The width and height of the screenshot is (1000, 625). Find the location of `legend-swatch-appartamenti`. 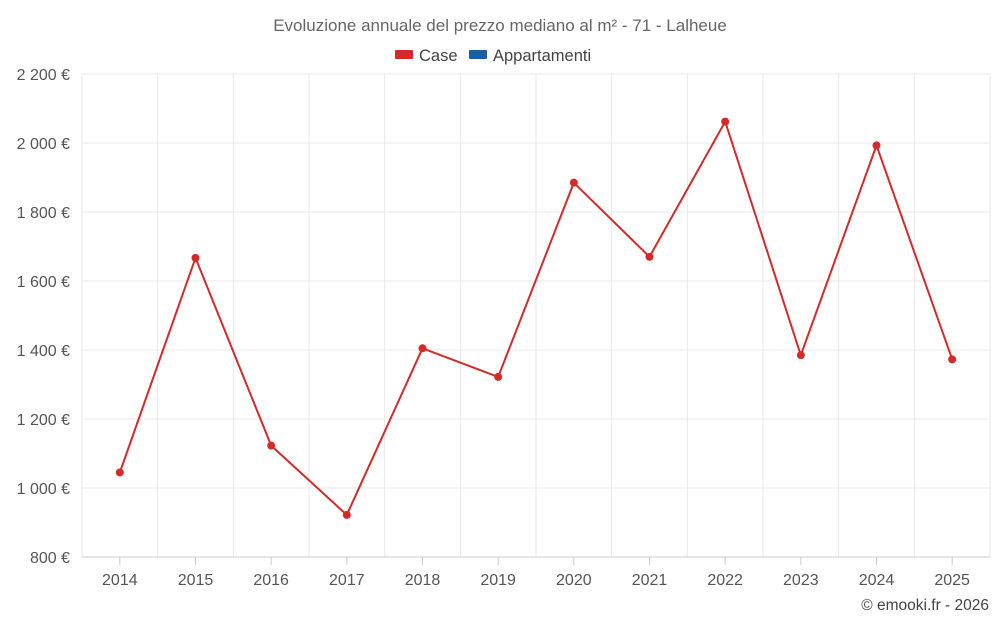

legend-swatch-appartamenti is located at coordinates (478, 54).